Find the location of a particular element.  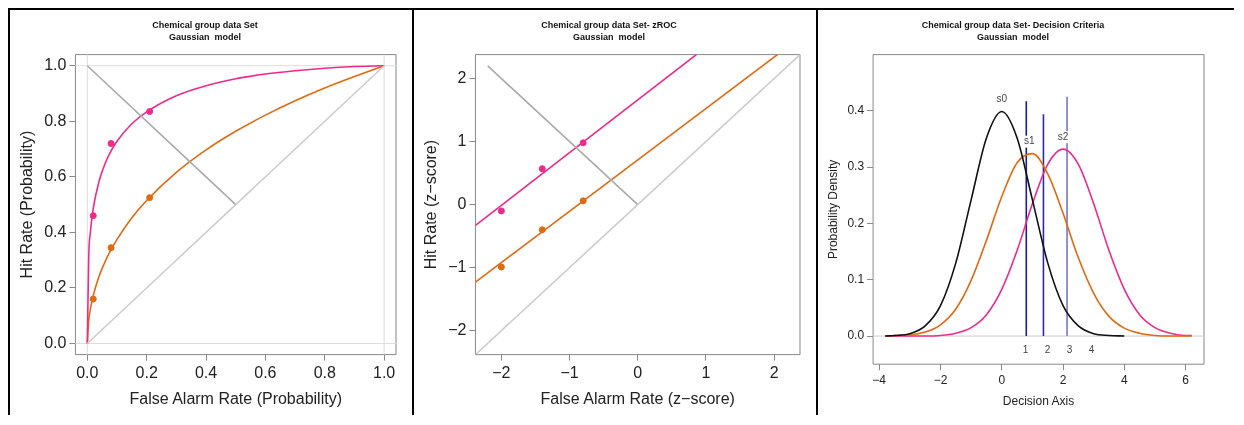

x-tick-label: 4 is located at coordinates (1124, 379).